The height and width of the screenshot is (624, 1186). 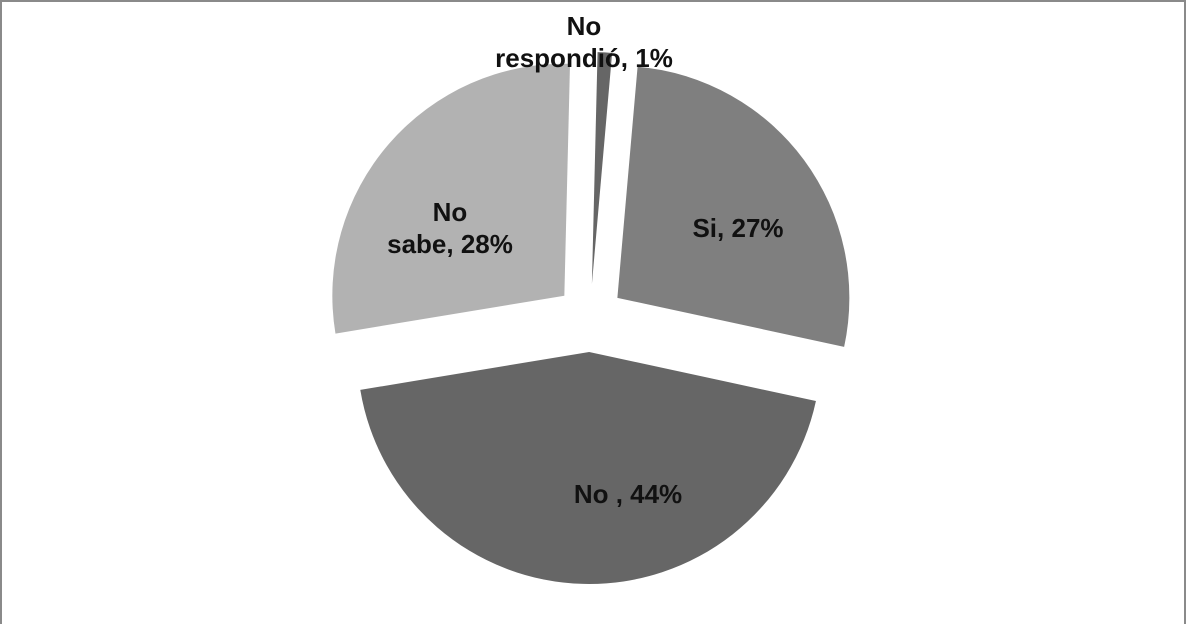 I want to click on slice-label-line: Si, 27%, so click(x=737, y=228).